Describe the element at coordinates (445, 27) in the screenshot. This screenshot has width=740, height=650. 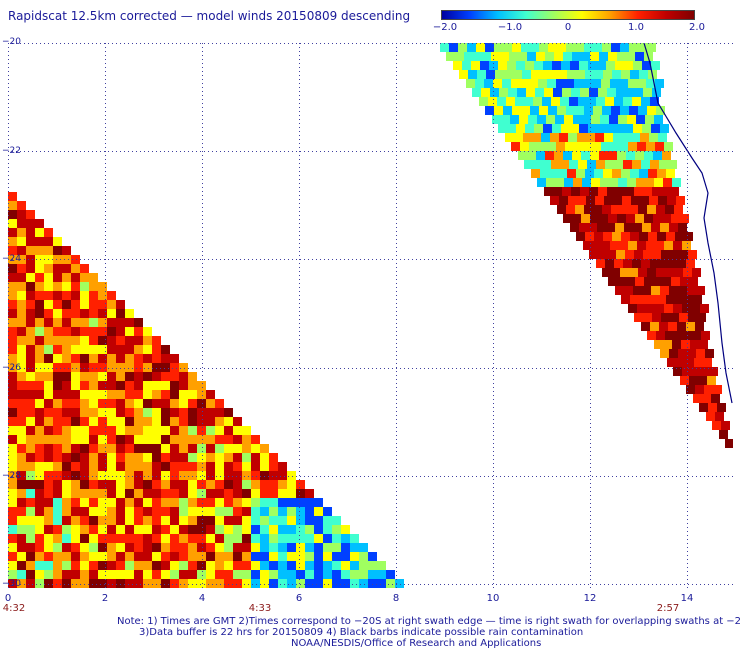
I see `colorbar-label: −2.0` at that location.